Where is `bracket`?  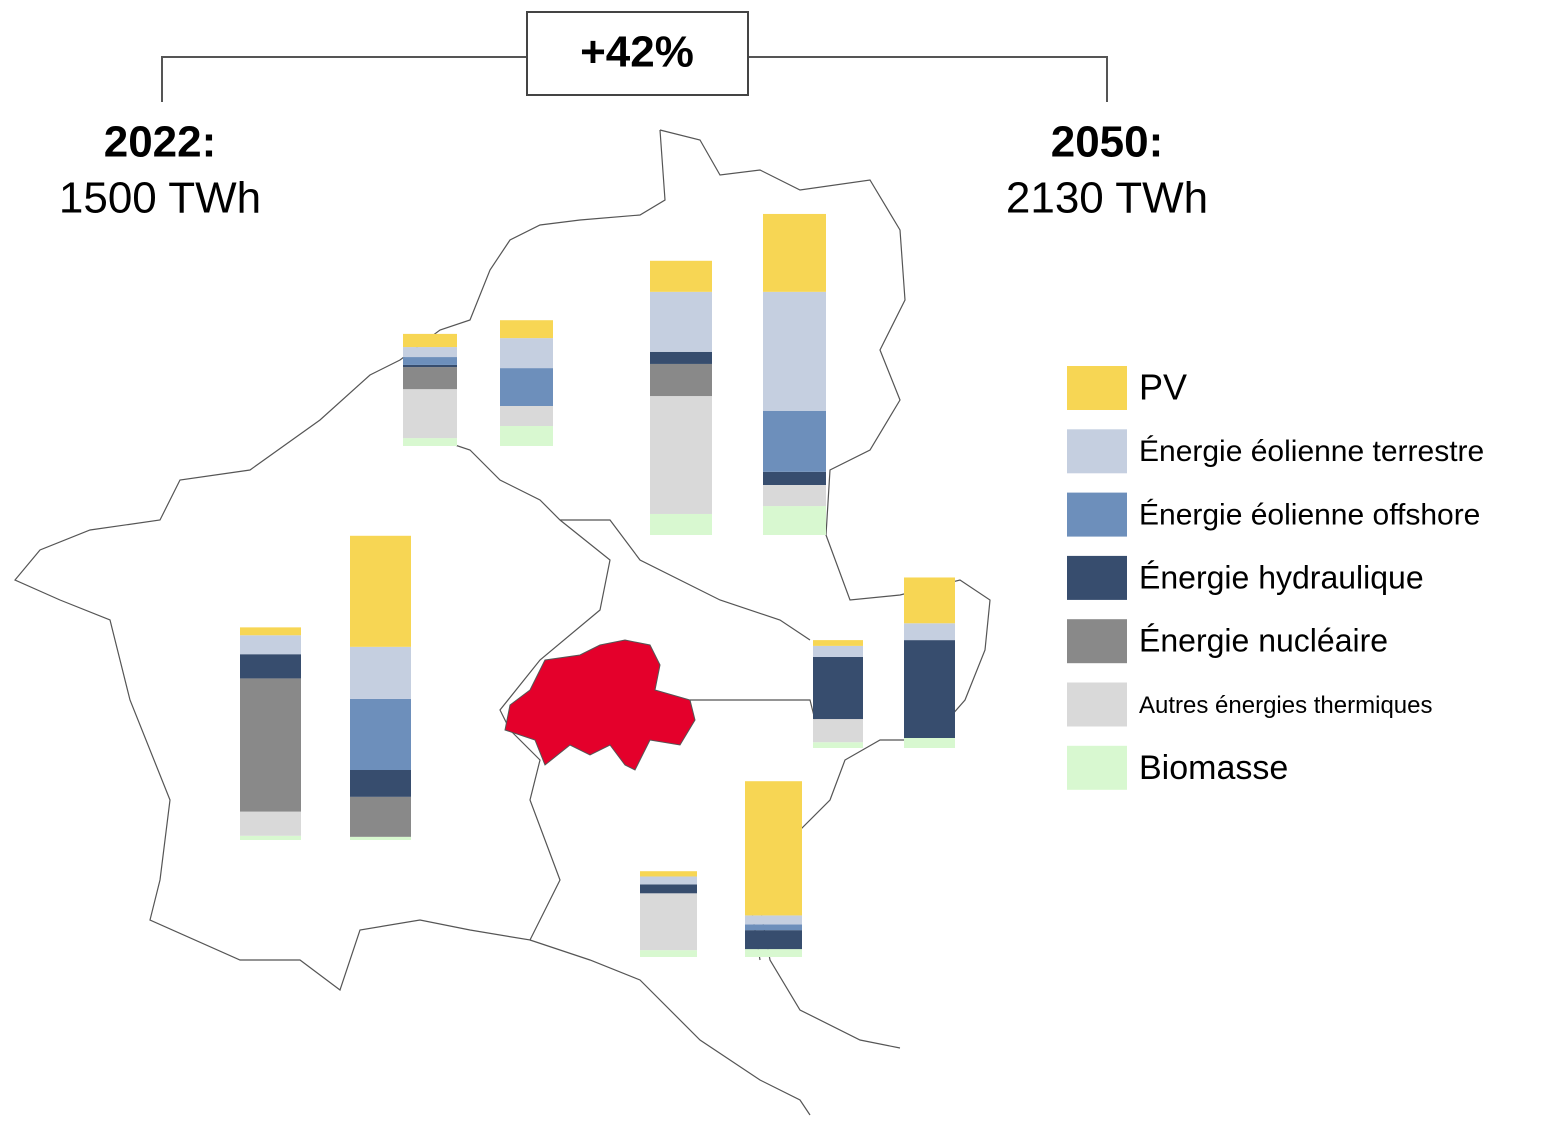 bracket is located at coordinates (634, 56).